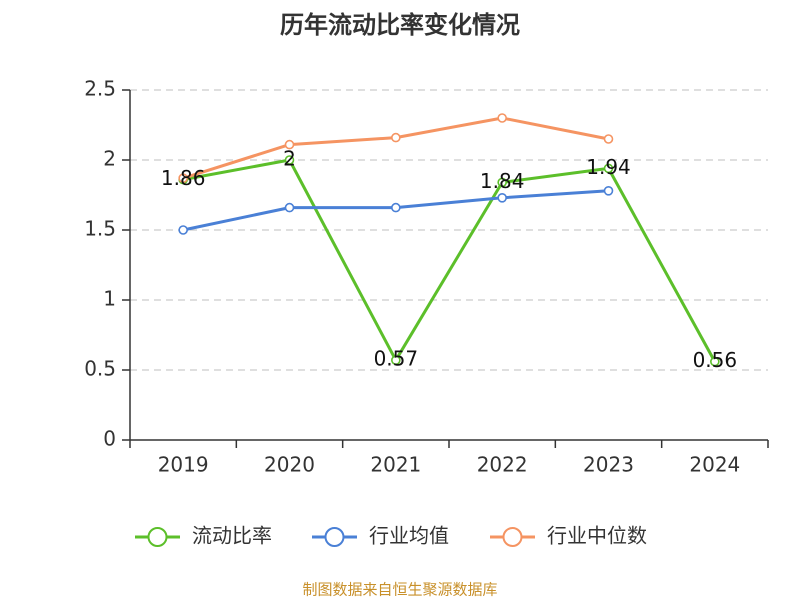 The width and height of the screenshot is (800, 600). I want to click on legend-item: 行业中位数, so click(568, 536).